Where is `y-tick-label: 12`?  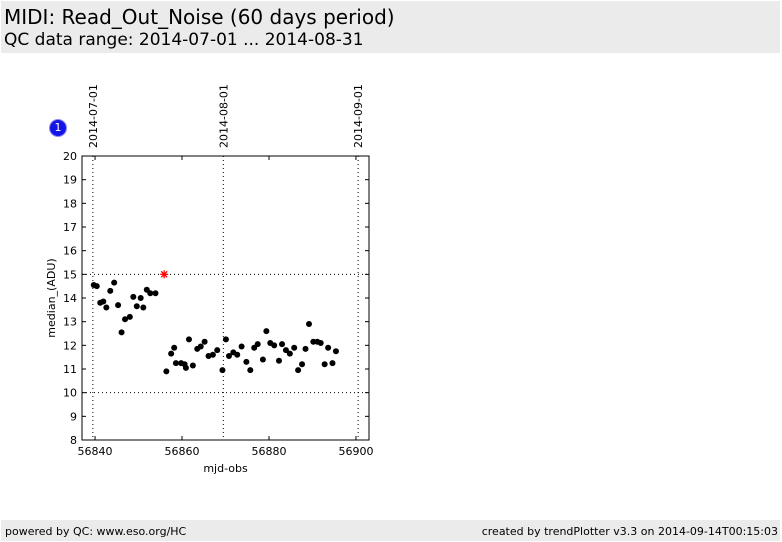 y-tick-label: 12 is located at coordinates (70, 345).